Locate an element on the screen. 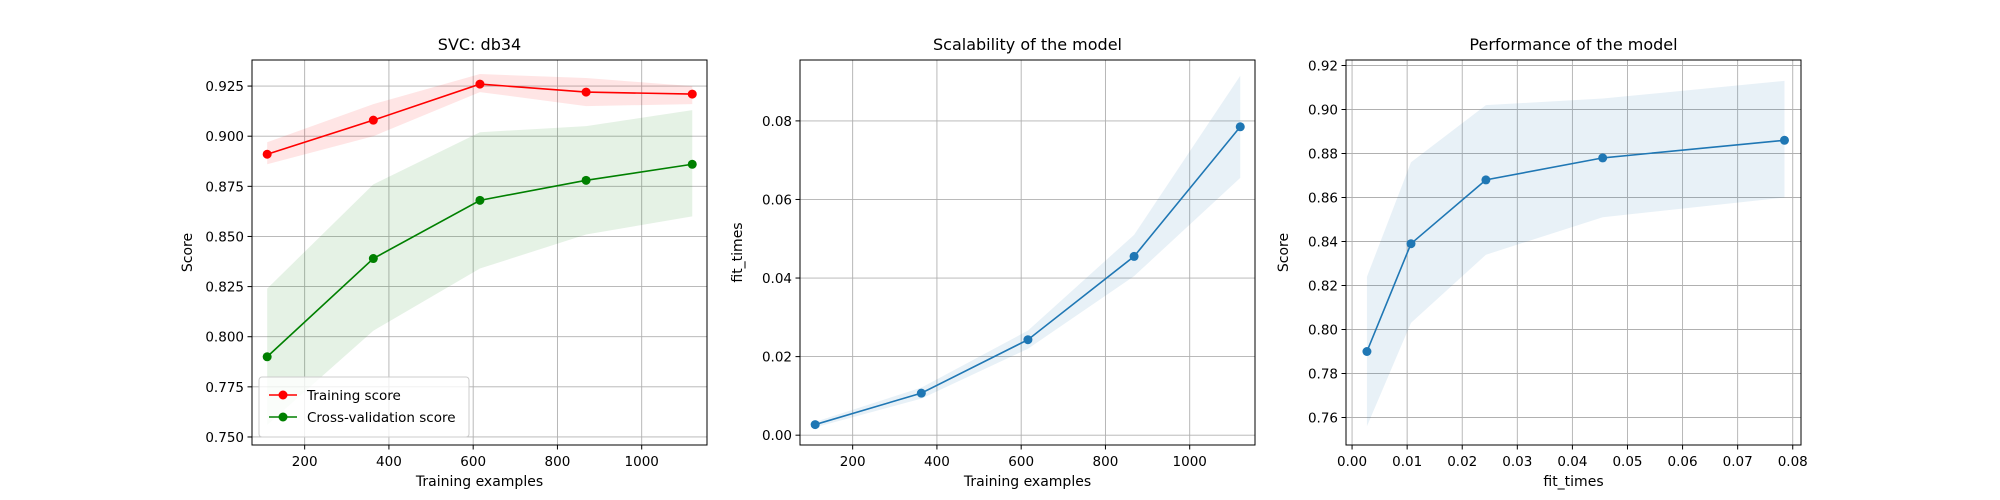 Image resolution: width=2000 pixels, height=500 pixels. y-tick-label: 0.80 is located at coordinates (1323, 331).